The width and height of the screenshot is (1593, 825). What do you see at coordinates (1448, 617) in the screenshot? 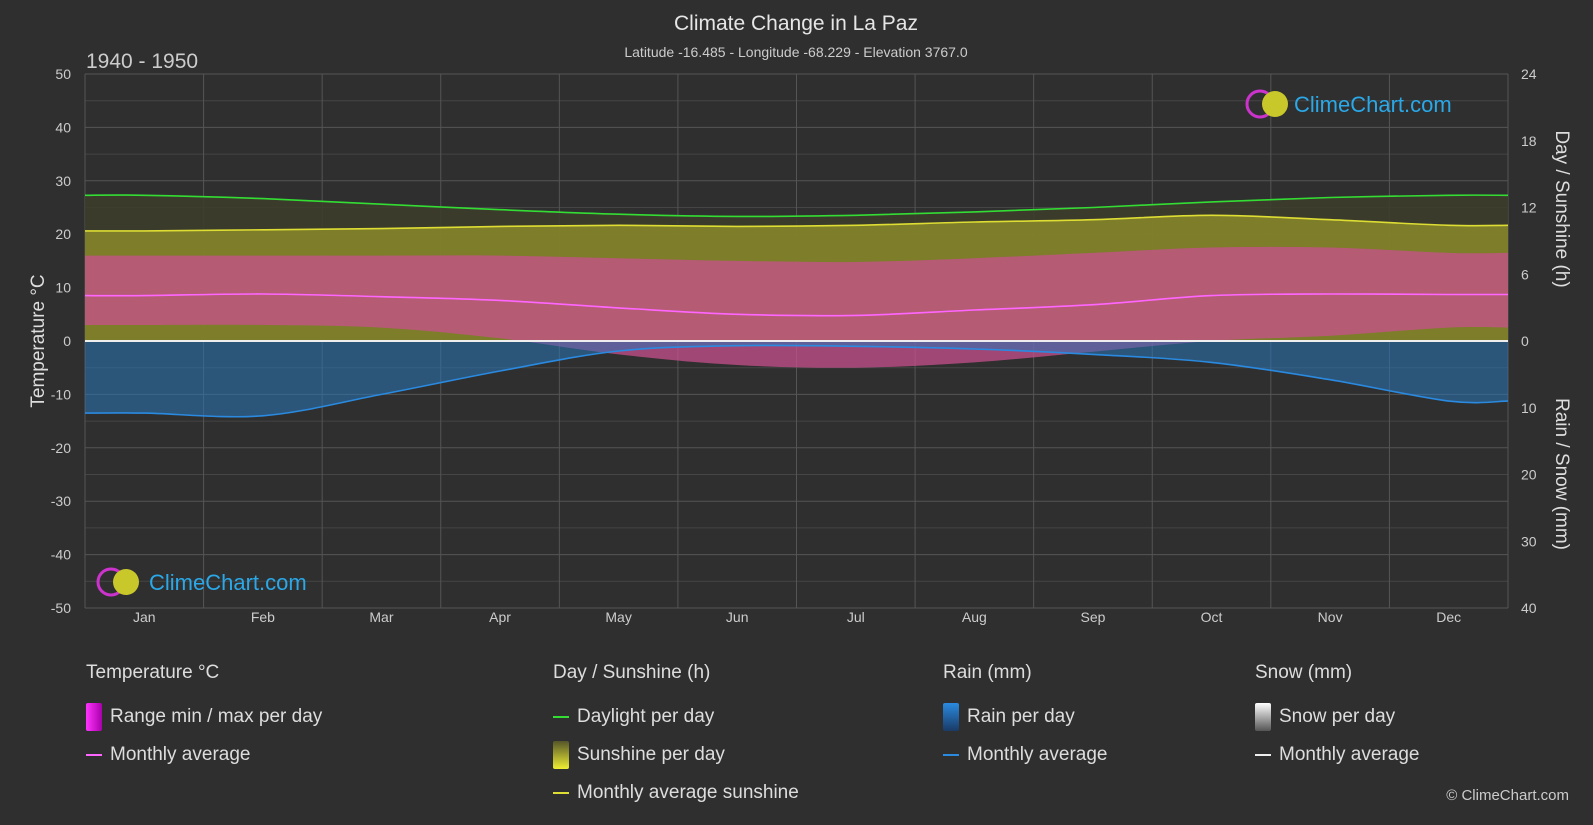
I see `x-tick-label: Dec` at bounding box center [1448, 617].